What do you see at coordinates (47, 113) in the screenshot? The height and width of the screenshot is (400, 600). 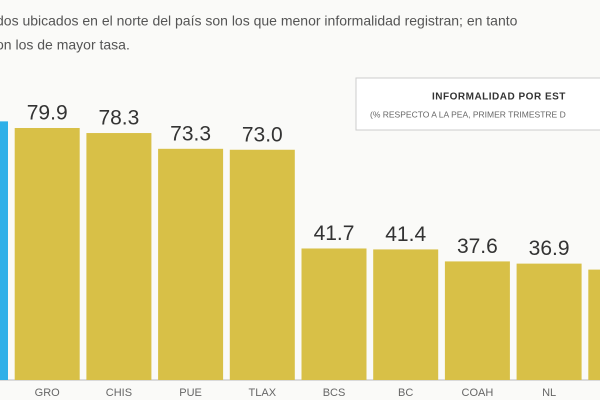 I see `value-label: 79.9` at bounding box center [47, 113].